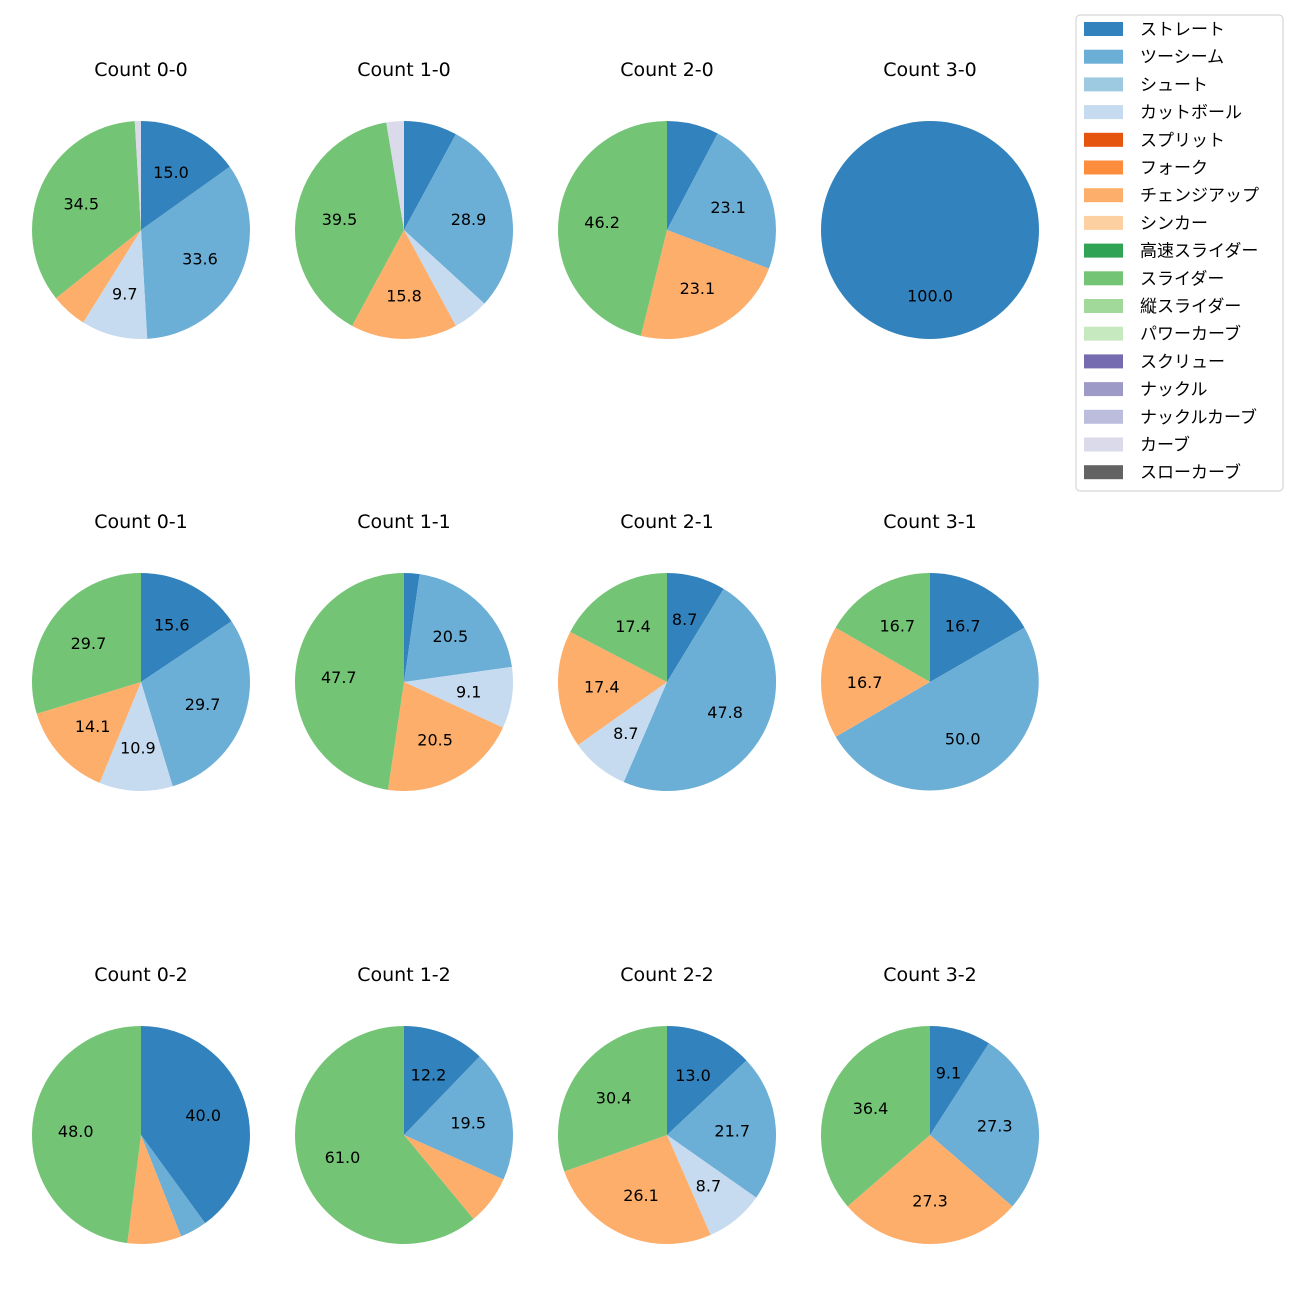  What do you see at coordinates (339, 677) in the screenshot?
I see `slice-label: 47.7` at bounding box center [339, 677].